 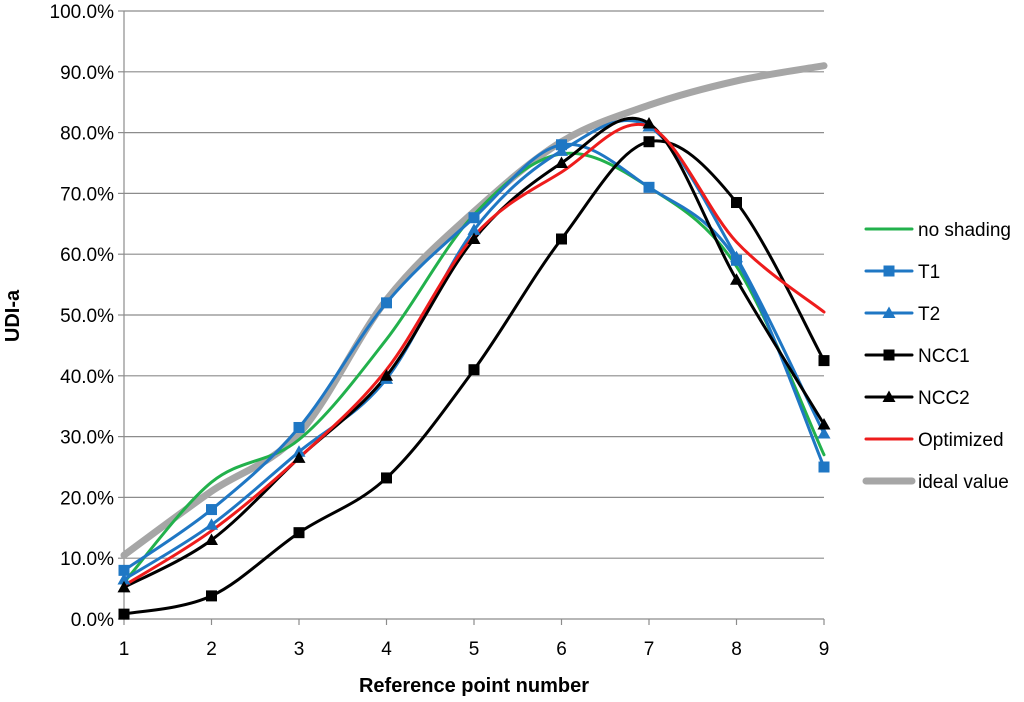 I want to click on legend-label-t1: T1, so click(x=929, y=272).